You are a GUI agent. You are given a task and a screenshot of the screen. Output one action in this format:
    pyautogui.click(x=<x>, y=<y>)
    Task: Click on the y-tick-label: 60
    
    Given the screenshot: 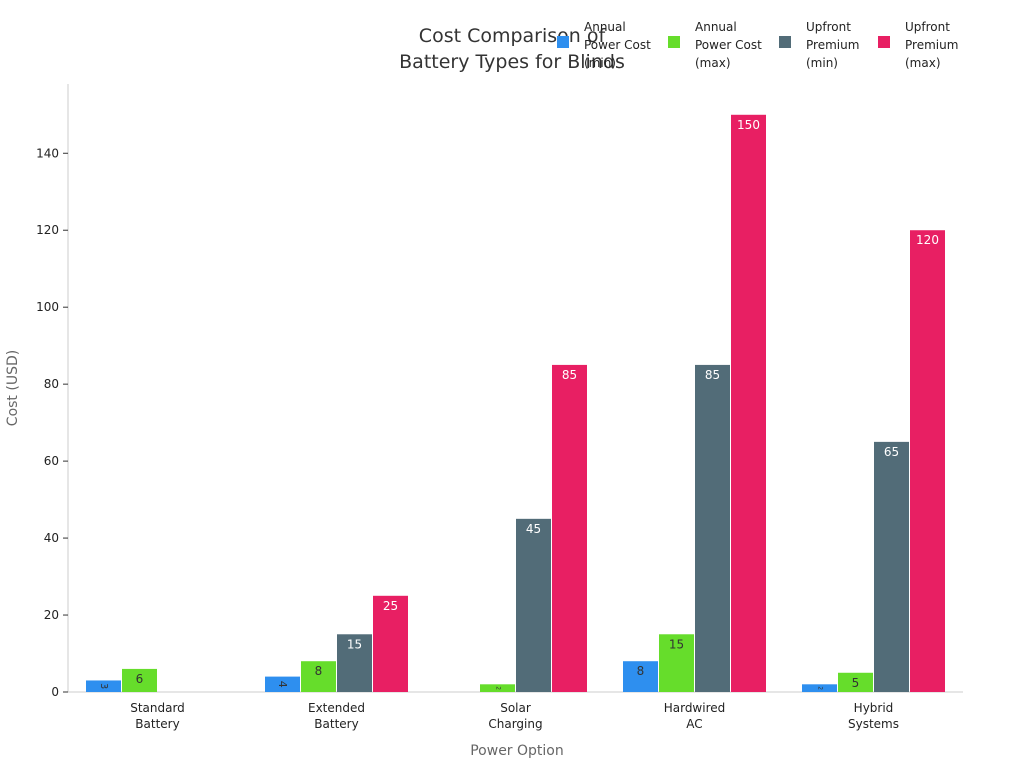 What is the action you would take?
    pyautogui.click(x=51, y=461)
    